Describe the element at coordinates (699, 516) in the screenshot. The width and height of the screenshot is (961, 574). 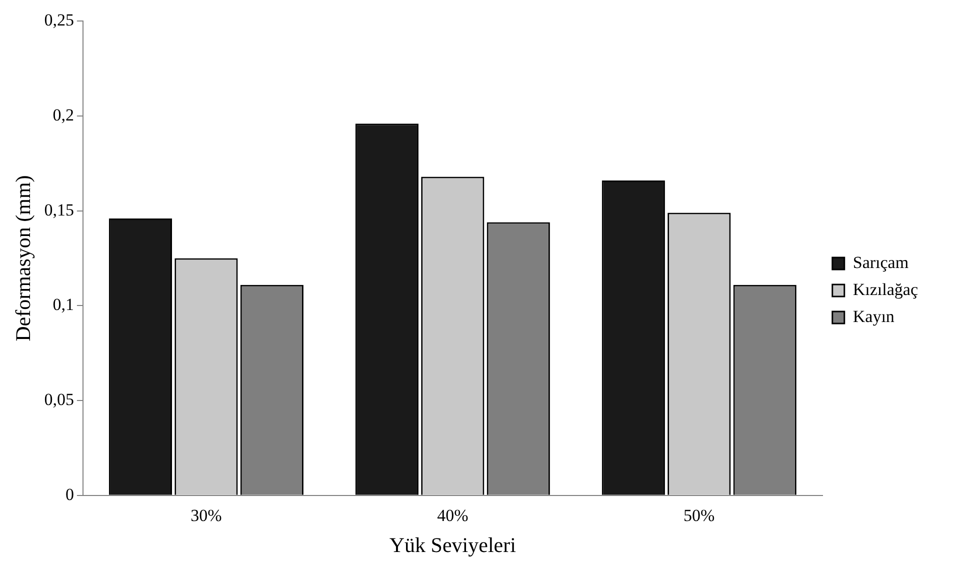
I see `x-tick-label: 50%` at that location.